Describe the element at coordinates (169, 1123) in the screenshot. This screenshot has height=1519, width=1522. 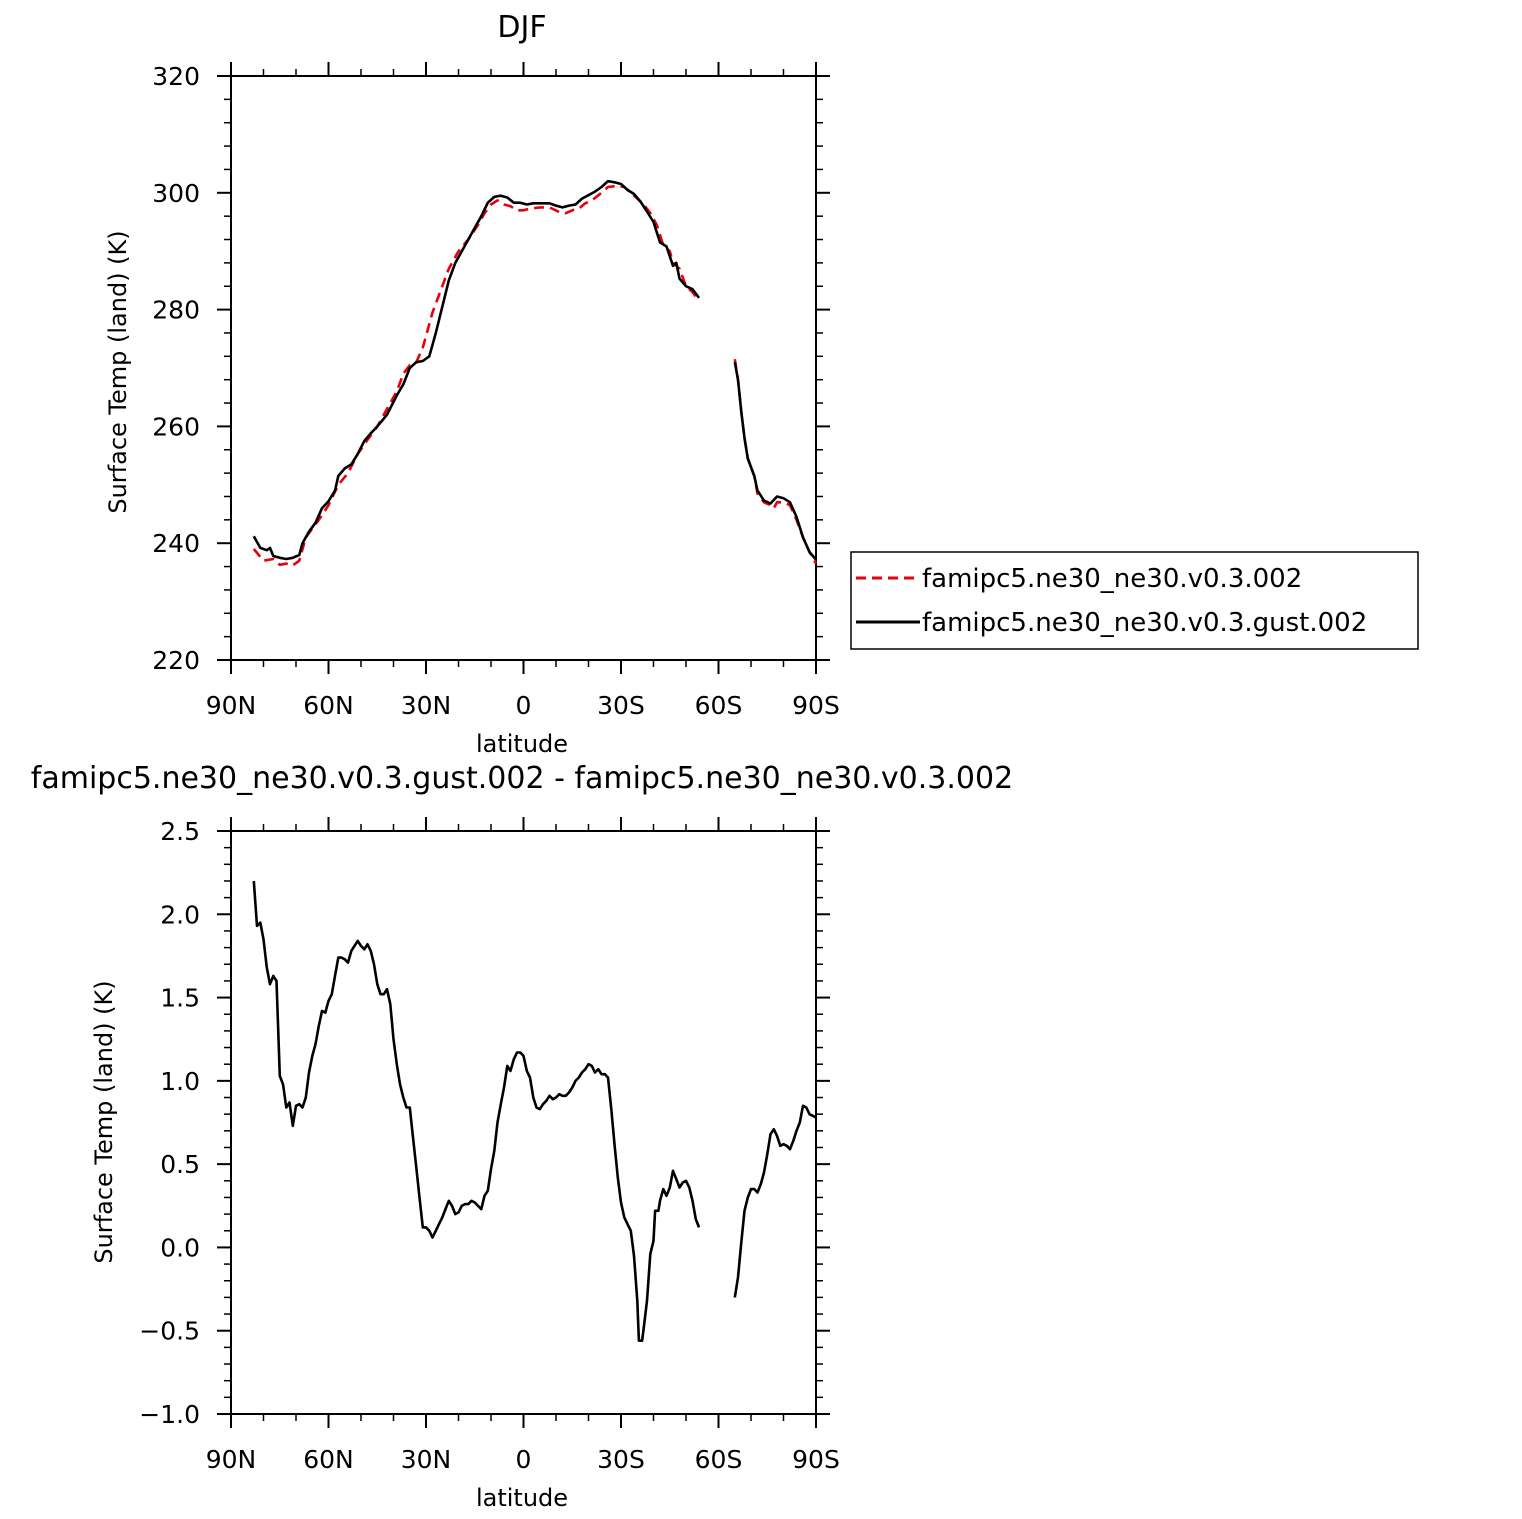
I see `bottom-y-tick-labels: −1.0 −0.5 0.0 0.5 1.0 1.5 2.0 2.5` at that location.